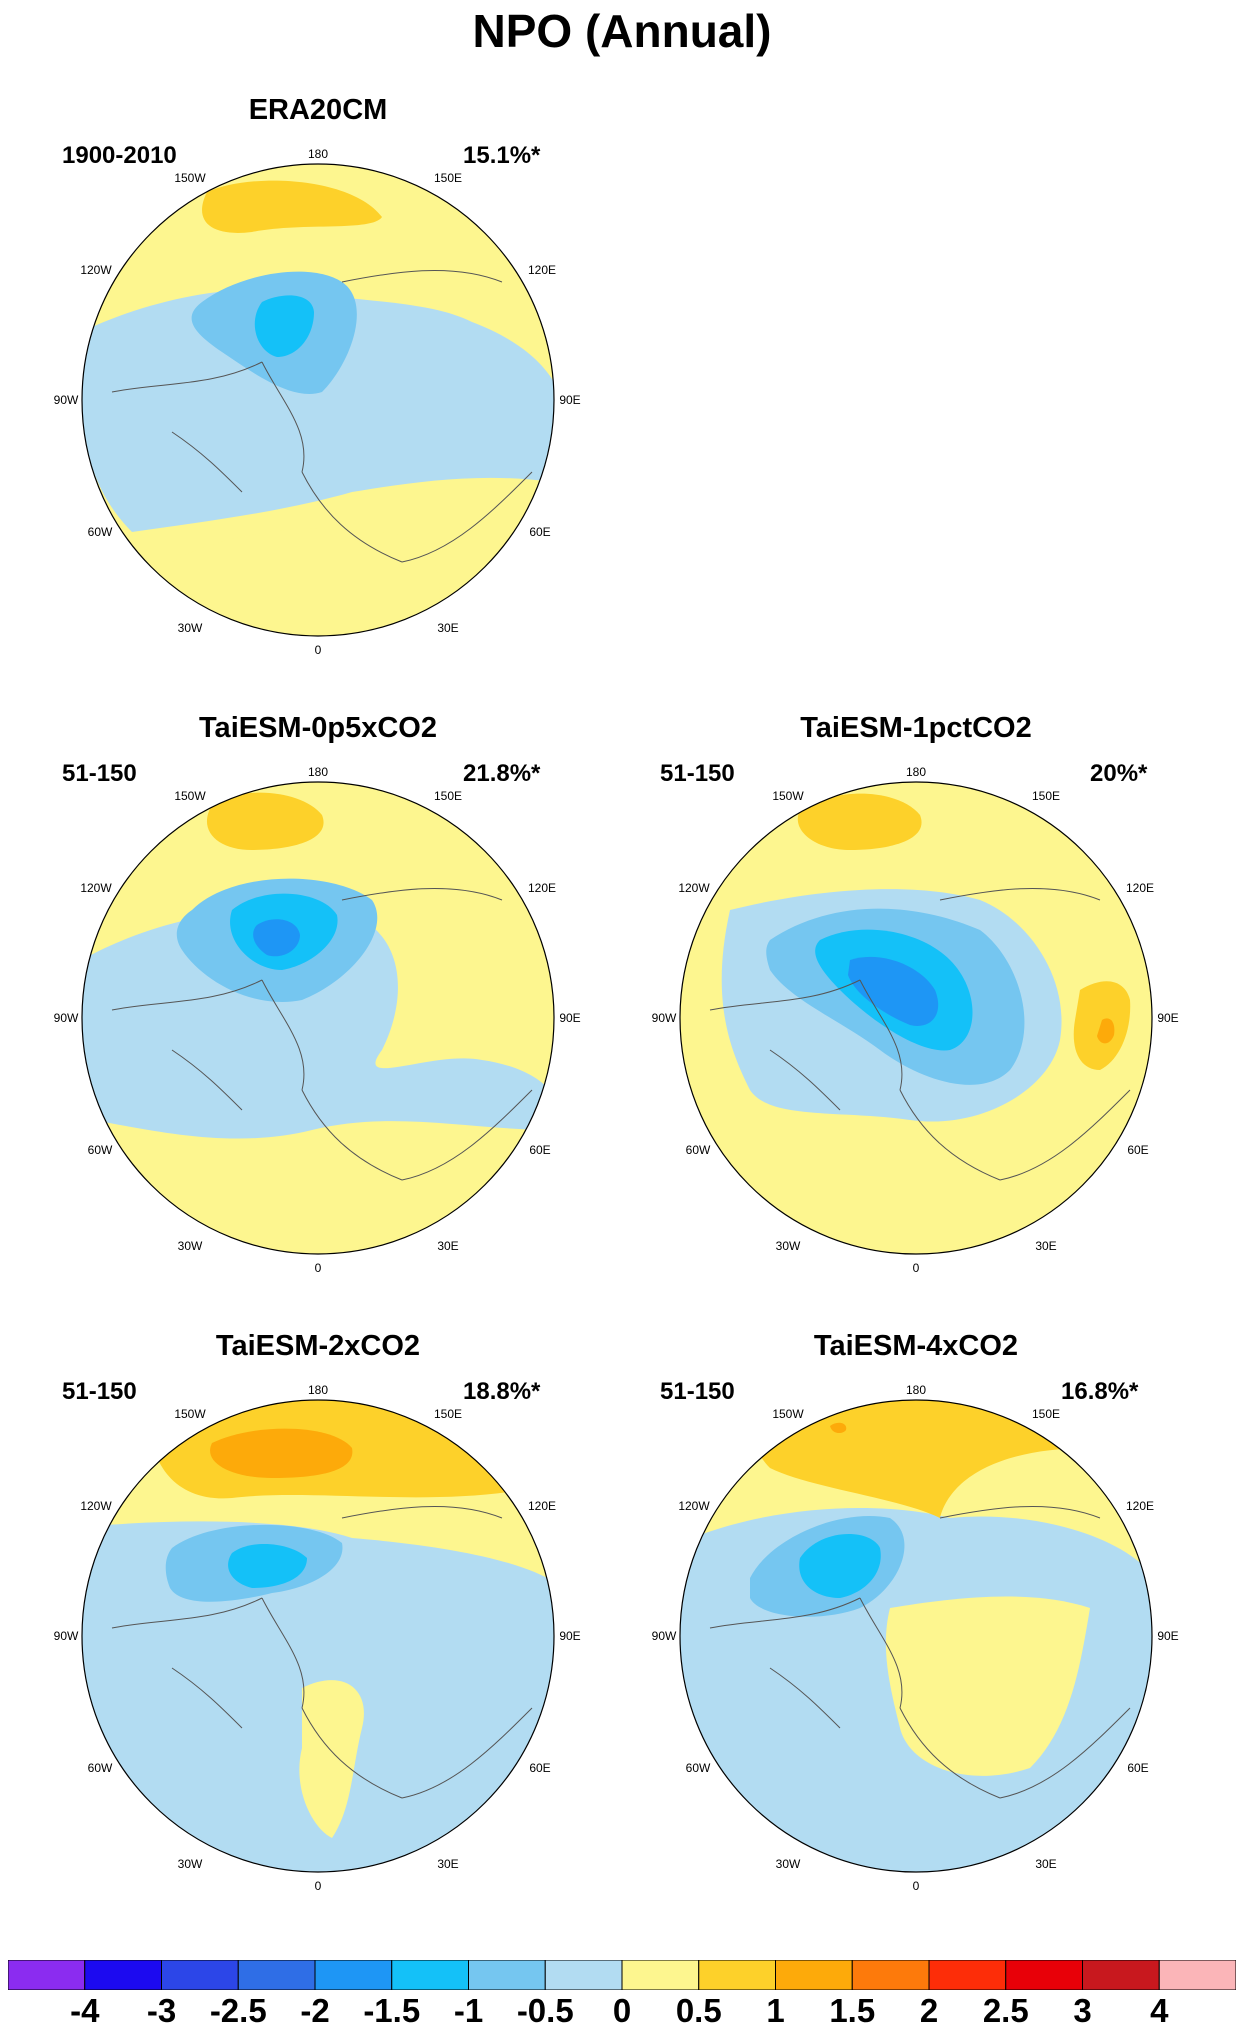 The image size is (1244, 2042). What do you see at coordinates (545, 2010) in the screenshot?
I see `colorbar-tick-label: -0.5` at bounding box center [545, 2010].